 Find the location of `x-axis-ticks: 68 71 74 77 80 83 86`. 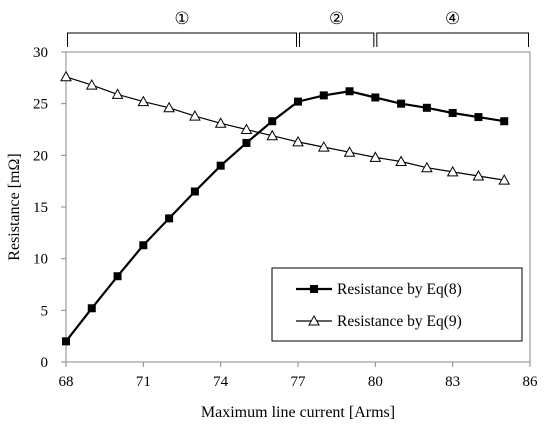

x-axis-ticks: 68 71 74 77 80 83 86 is located at coordinates (299, 376).